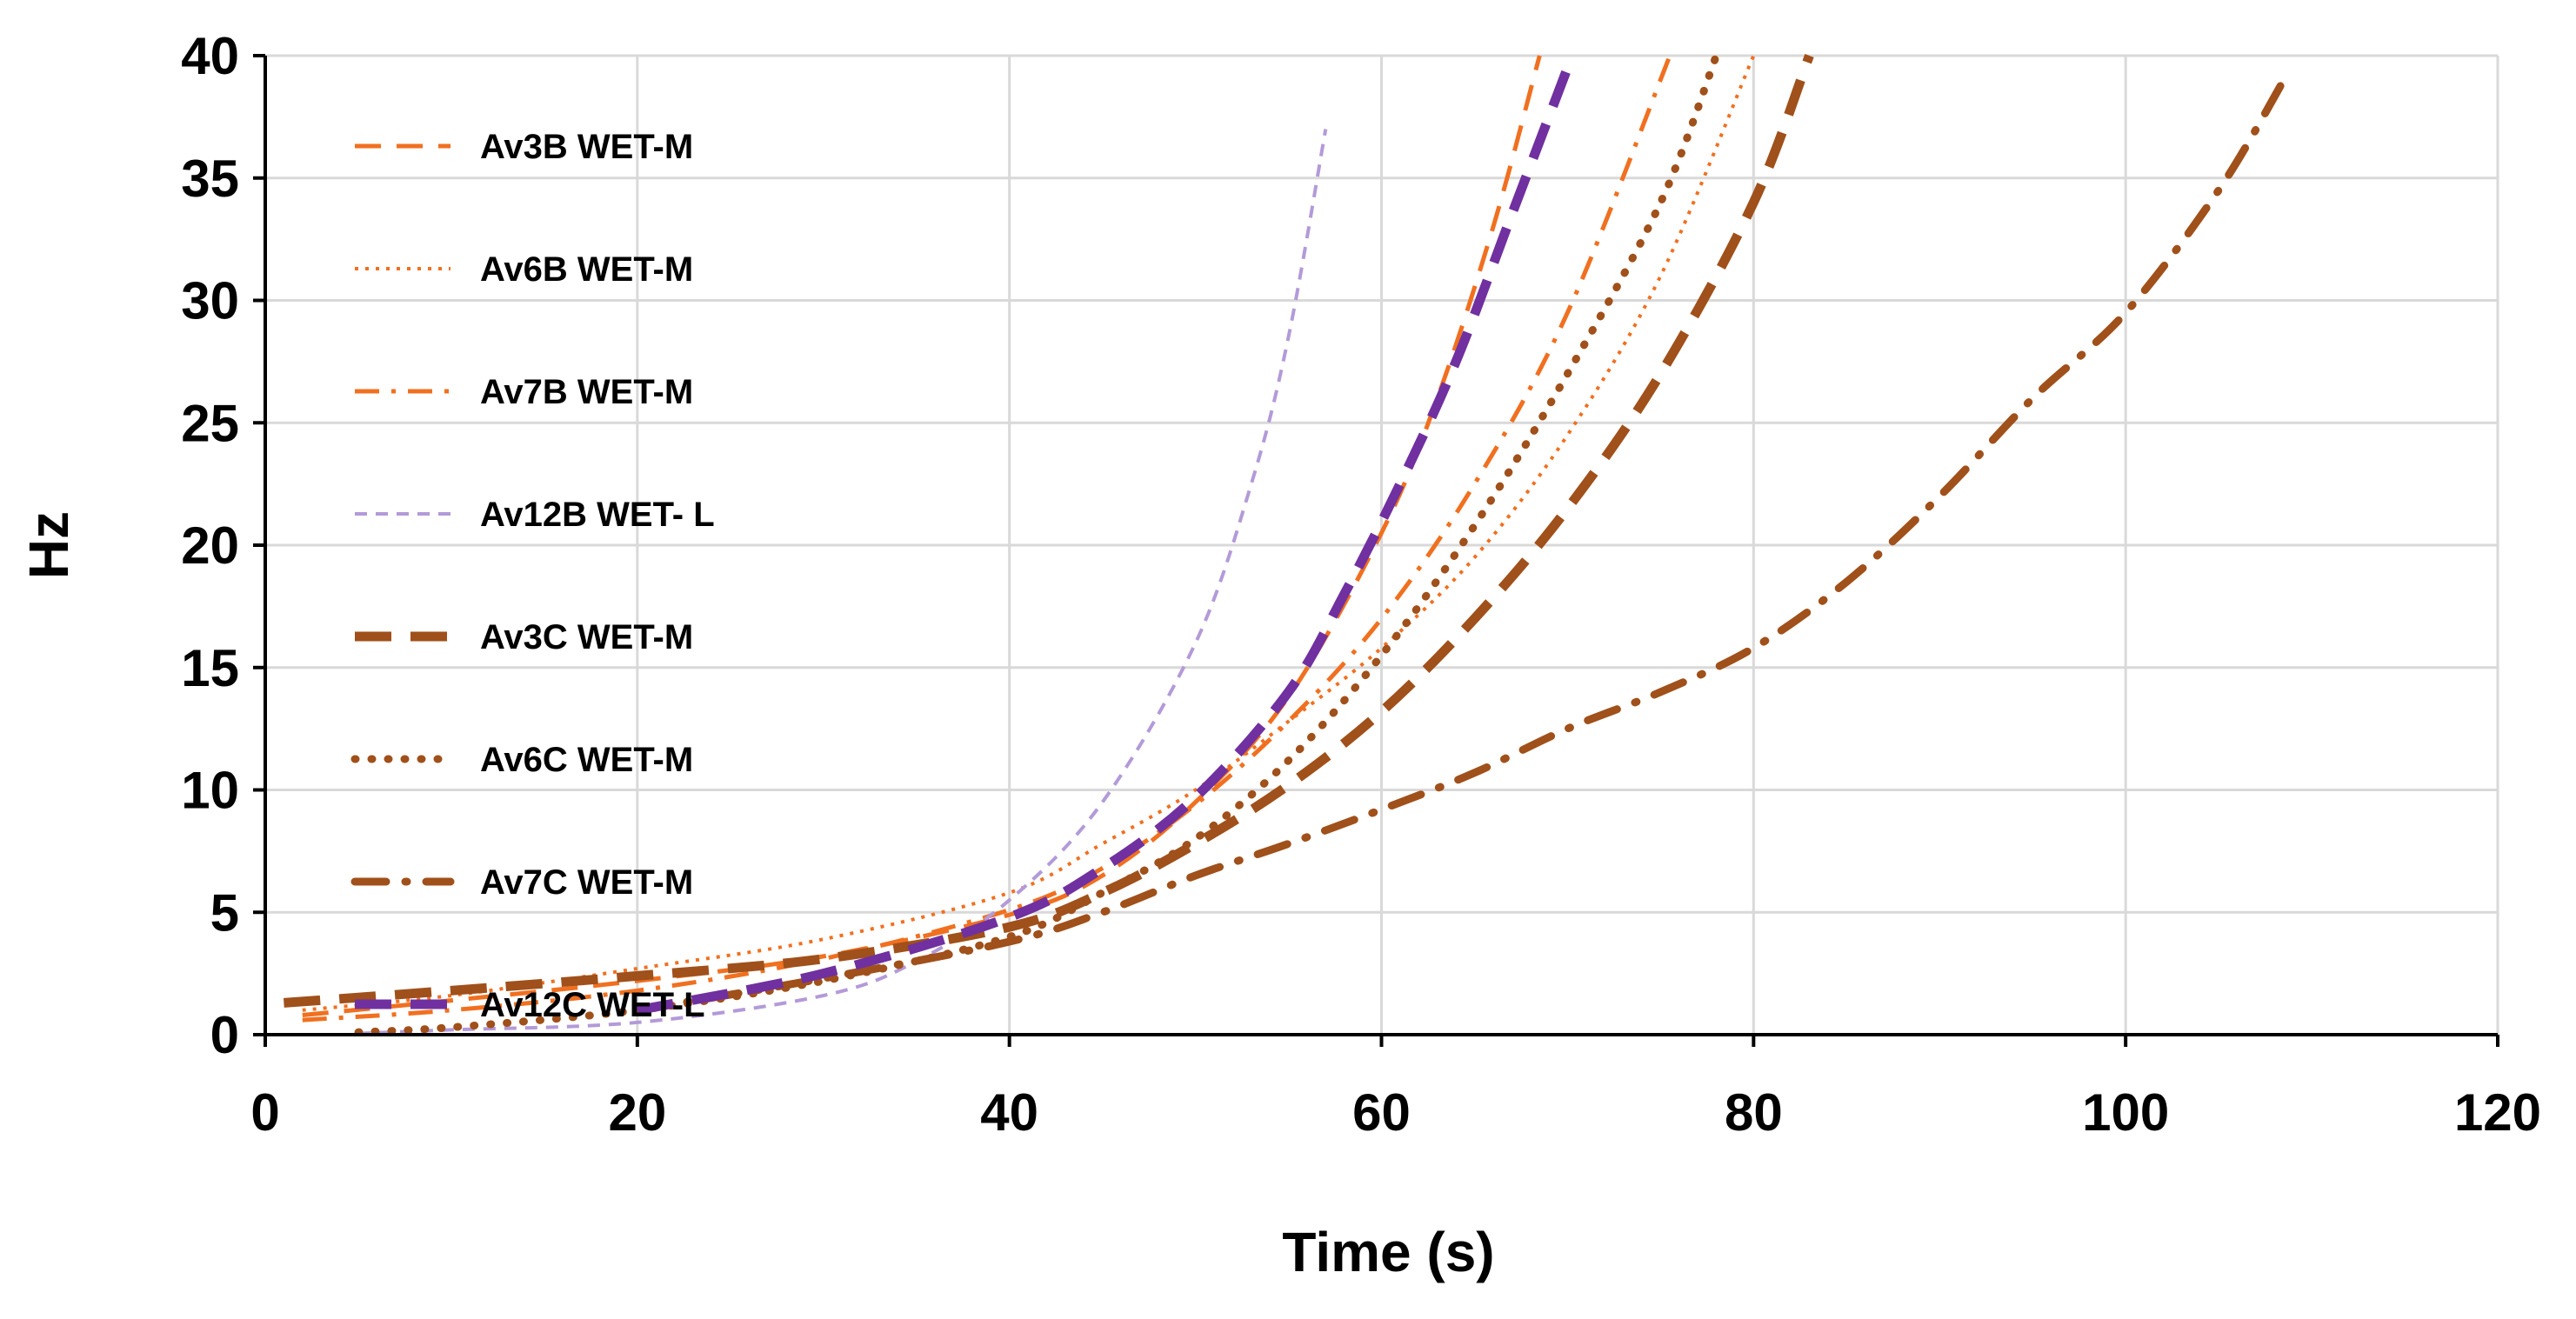  What do you see at coordinates (637, 1112) in the screenshot?
I see `x-tick-label: 20` at bounding box center [637, 1112].